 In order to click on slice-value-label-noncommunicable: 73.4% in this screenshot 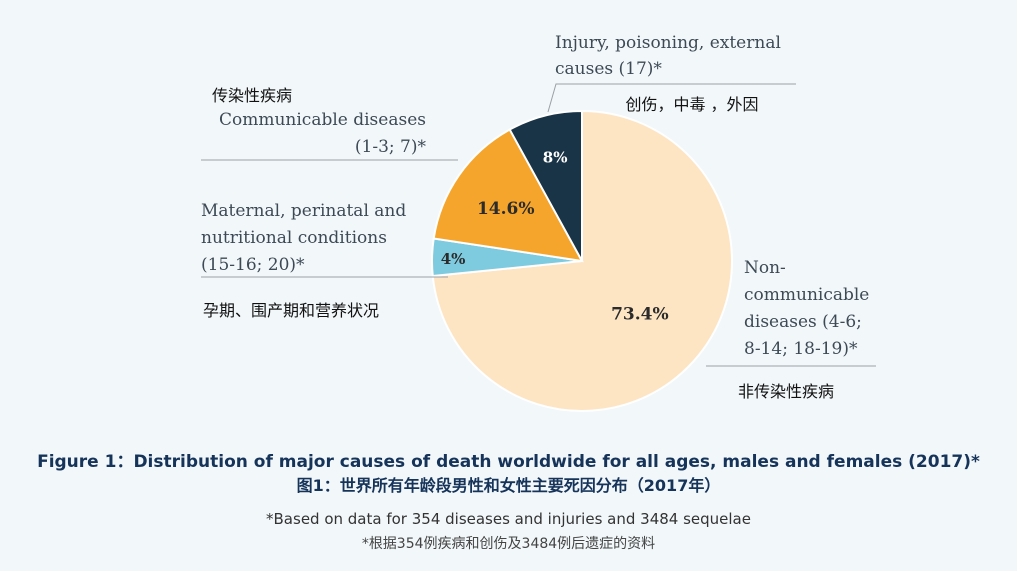, I will do `click(640, 314)`.